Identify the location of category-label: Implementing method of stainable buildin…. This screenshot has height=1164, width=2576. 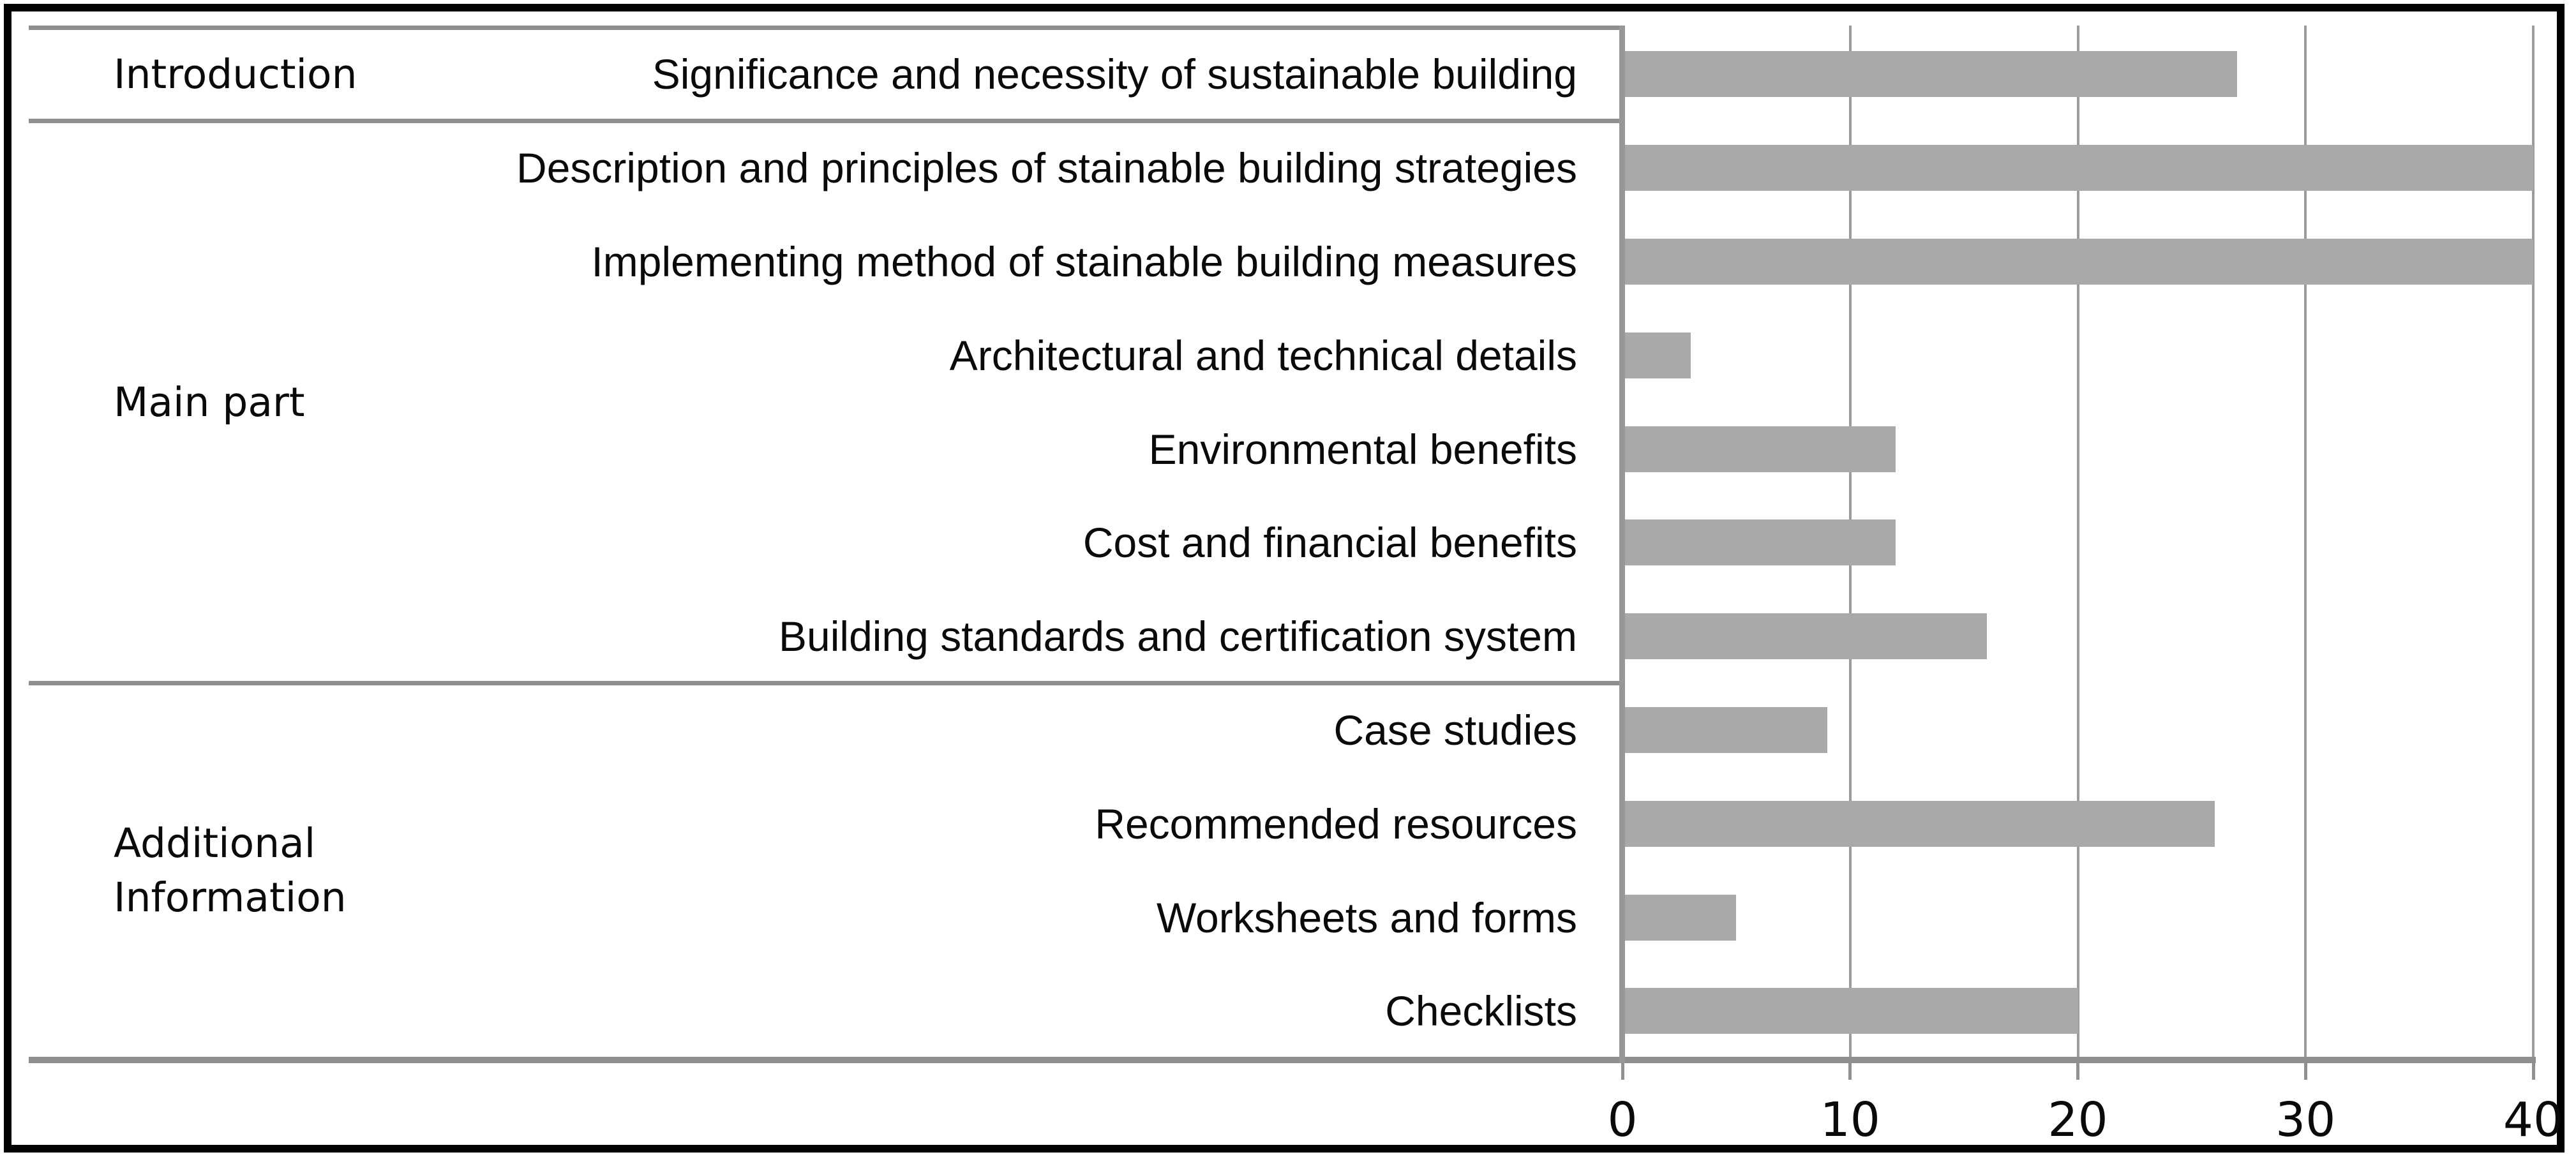
(1084, 261).